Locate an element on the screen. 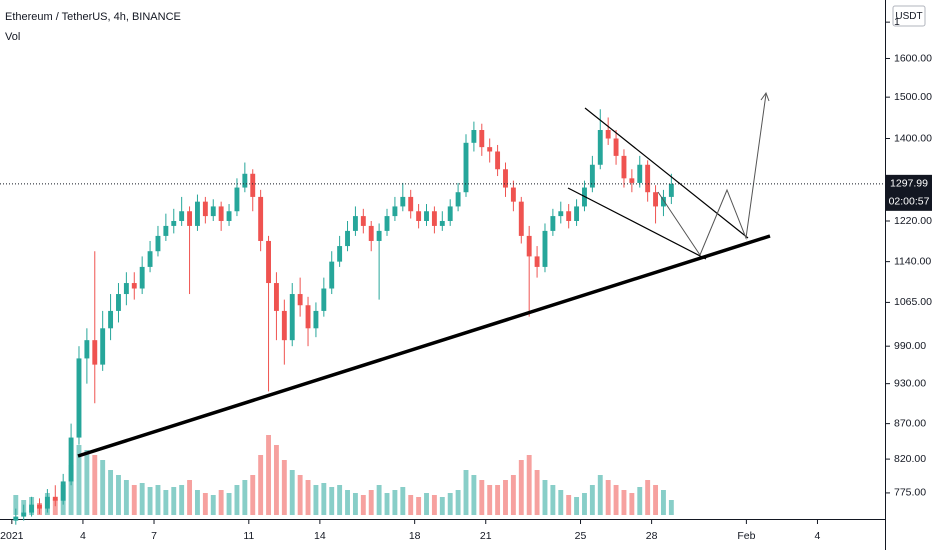  x-tick-label: 21 is located at coordinates (486, 536).